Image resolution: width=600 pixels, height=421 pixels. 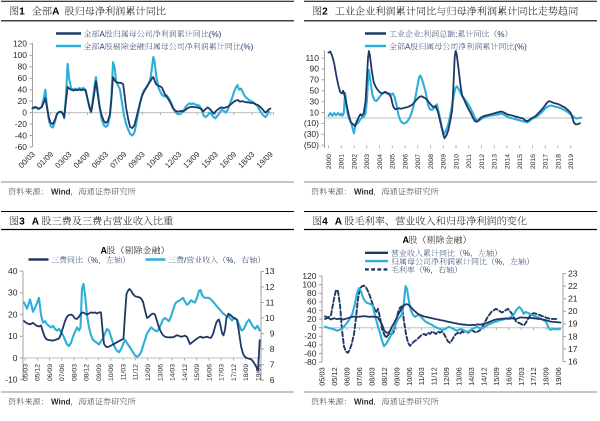 I want to click on svg-text: 13, so click(x=270, y=271).